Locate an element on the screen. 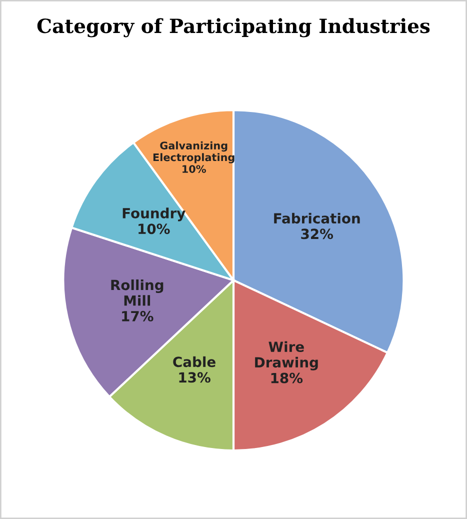 Image resolution: width=467 pixels, height=519 pixels. data-label: 17% is located at coordinates (138, 316).